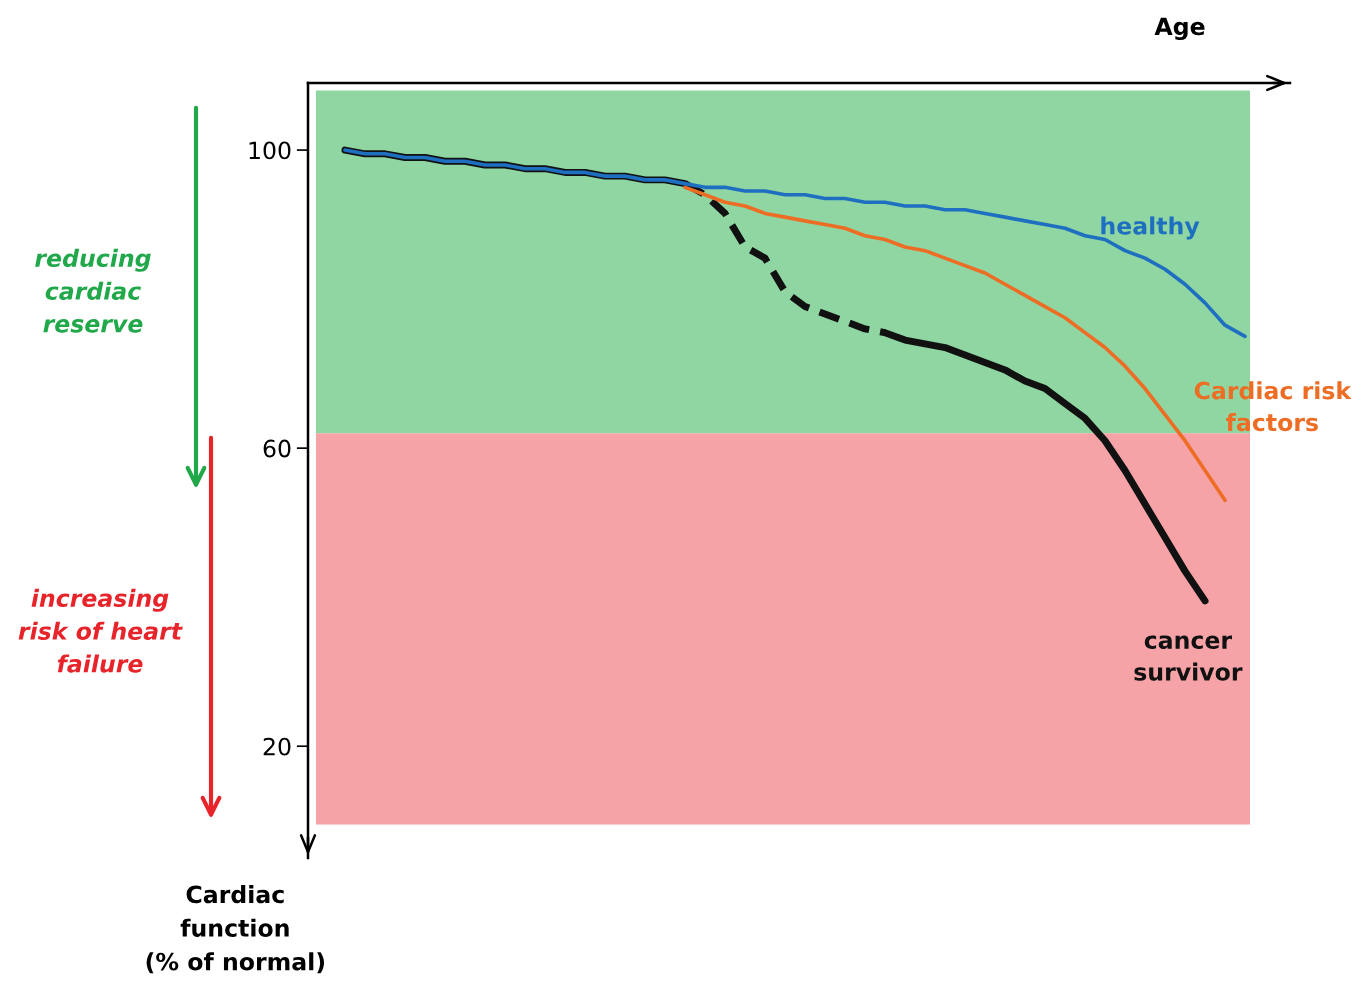 The image size is (1364, 998). Describe the element at coordinates (1150, 228) in the screenshot. I see `series-label: healthy` at that location.